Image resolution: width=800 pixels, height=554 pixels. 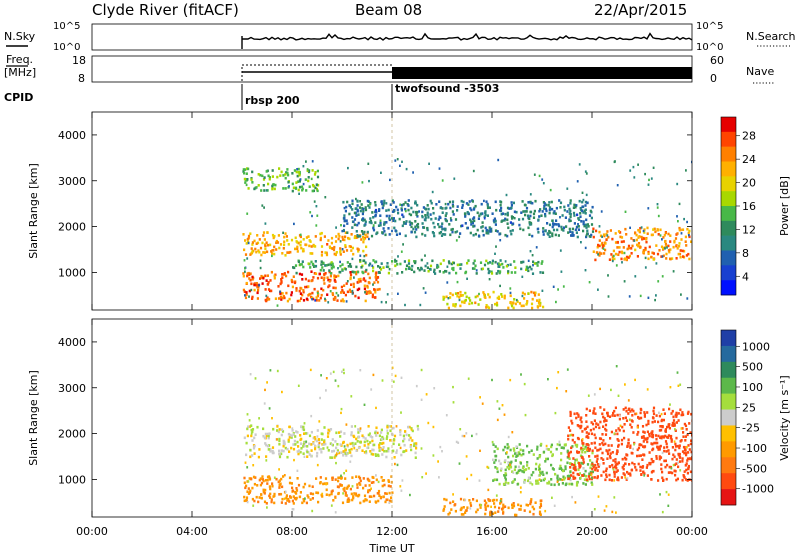 What do you see at coordinates (728, 206) in the screenshot?
I see `power-colorbar-swatches` at bounding box center [728, 206].